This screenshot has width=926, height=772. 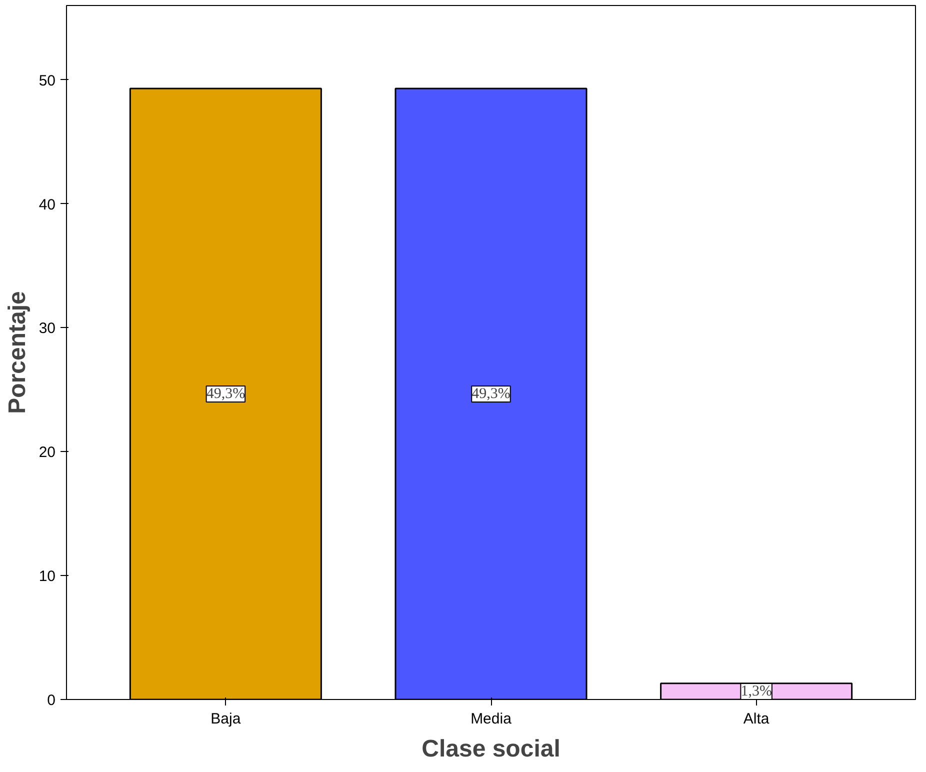 I want to click on x-tick-label: Alta, so click(x=756, y=719).